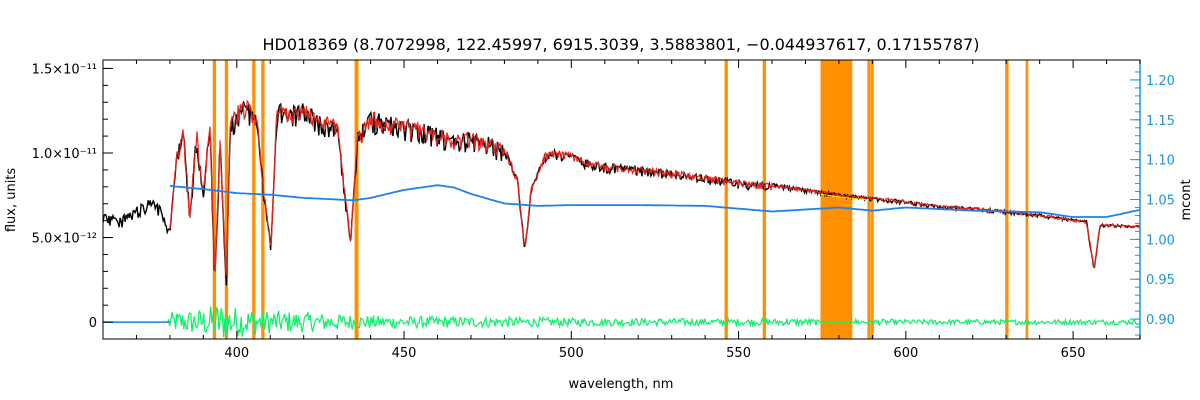  I want to click on right-axis-ticks: 0.90 0.95 1.00 1.05 1.10 1.15 1.20, so click(1152, 203).